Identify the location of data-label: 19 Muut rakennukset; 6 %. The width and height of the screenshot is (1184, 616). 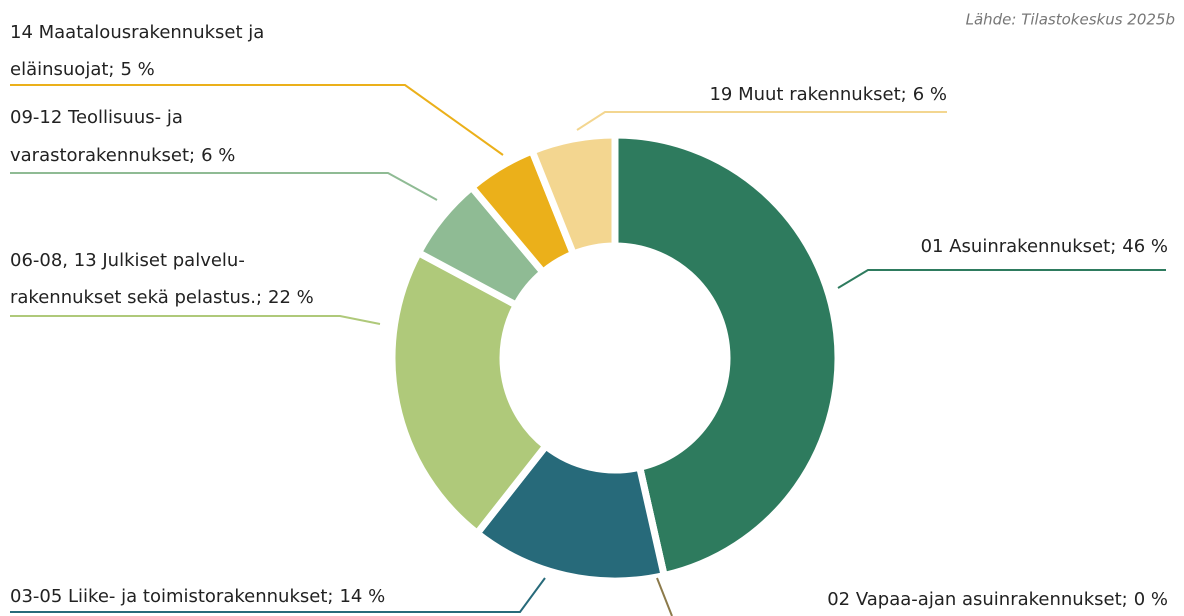
(828, 94).